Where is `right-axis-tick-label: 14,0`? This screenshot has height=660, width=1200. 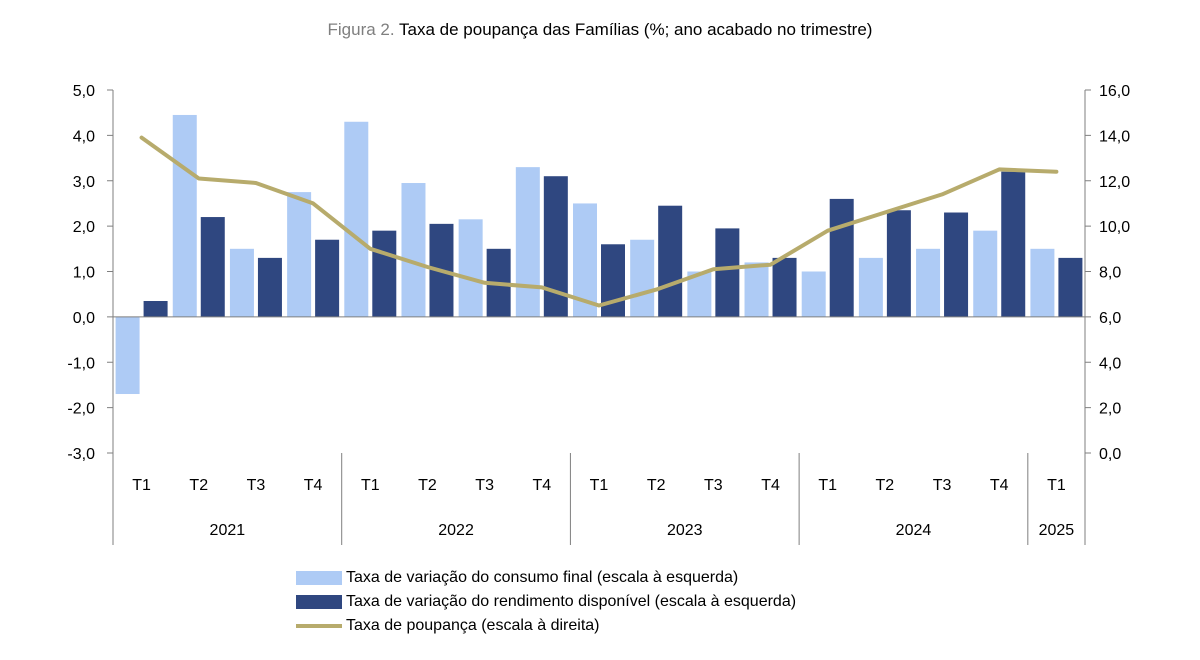
right-axis-tick-label: 14,0 is located at coordinates (1114, 136).